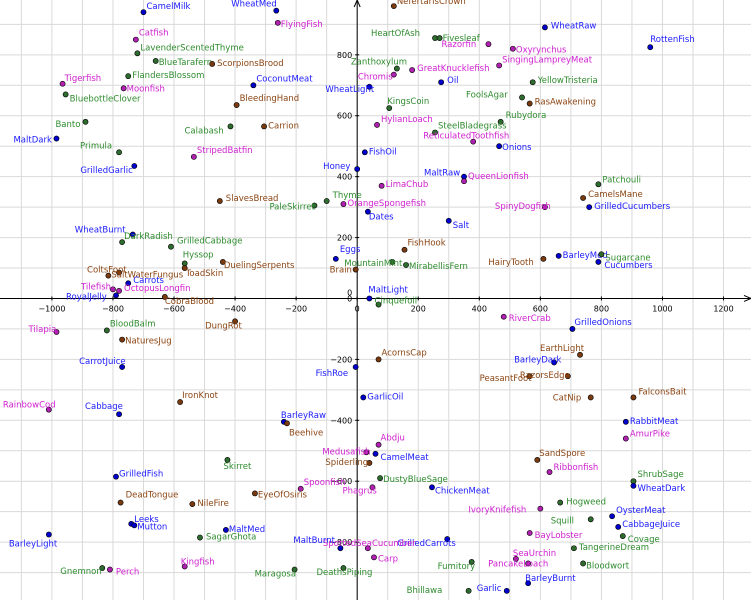 The image size is (751, 600). What do you see at coordinates (392, 262) in the screenshot?
I see `point-mountain-mint` at bounding box center [392, 262].